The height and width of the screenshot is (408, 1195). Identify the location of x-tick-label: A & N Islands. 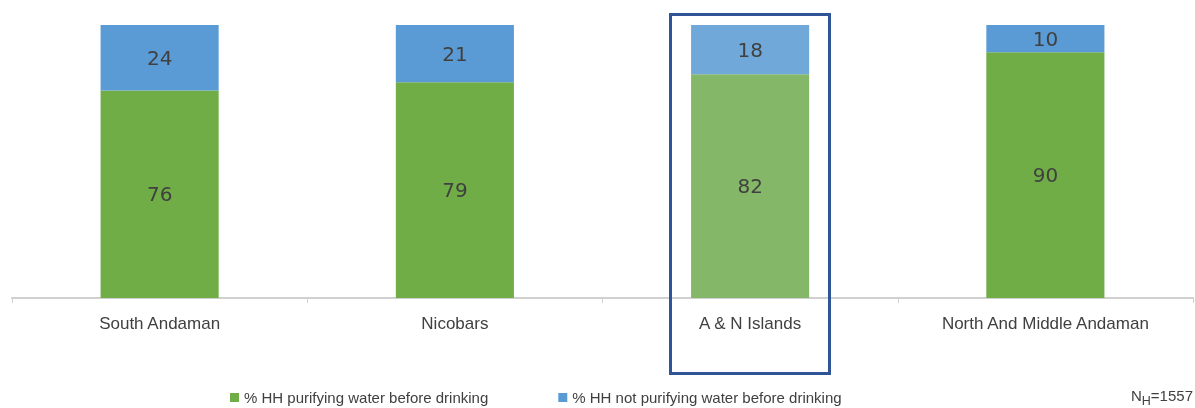
(750, 323).